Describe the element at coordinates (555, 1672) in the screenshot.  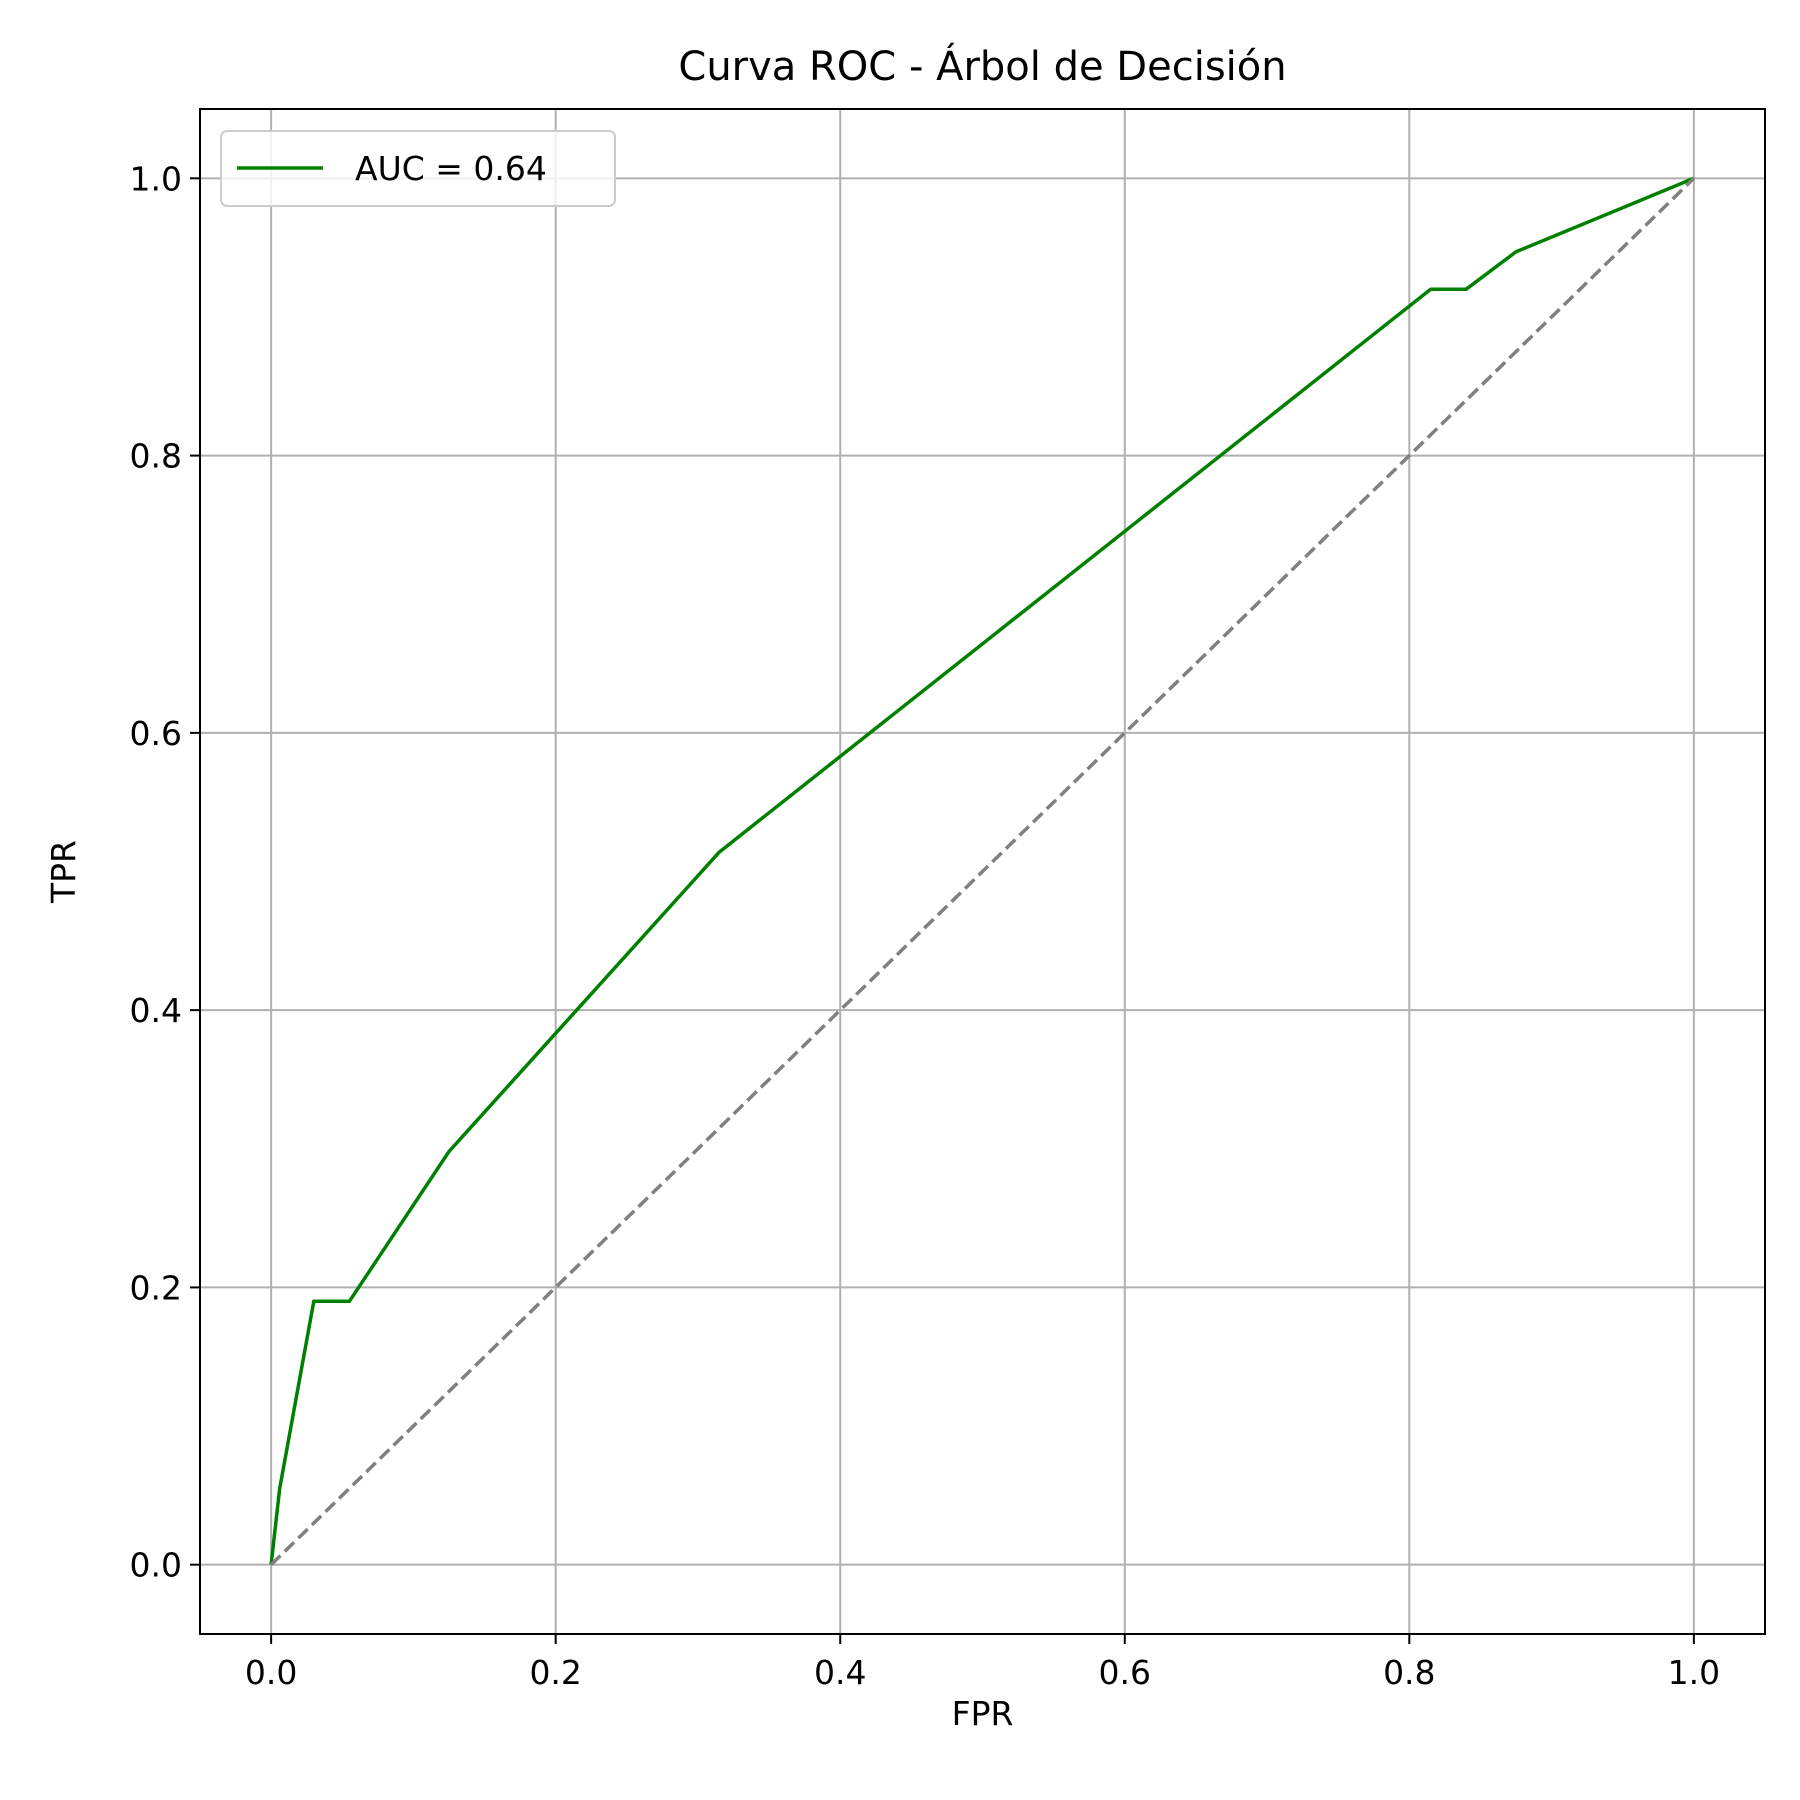
I see `x-tick-label: 0.2` at that location.